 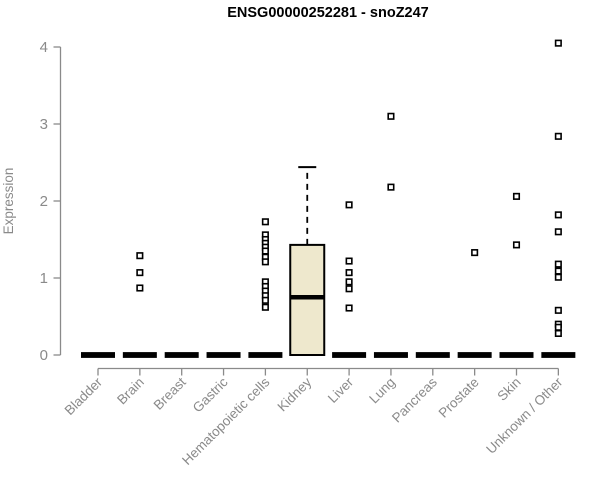 I want to click on box, so click(x=307, y=299).